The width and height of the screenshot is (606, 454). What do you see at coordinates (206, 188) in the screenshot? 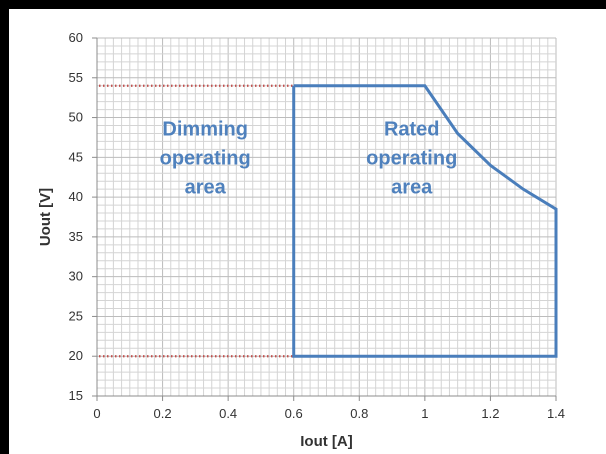
I see `region-label-0-line-2: area` at bounding box center [206, 188].